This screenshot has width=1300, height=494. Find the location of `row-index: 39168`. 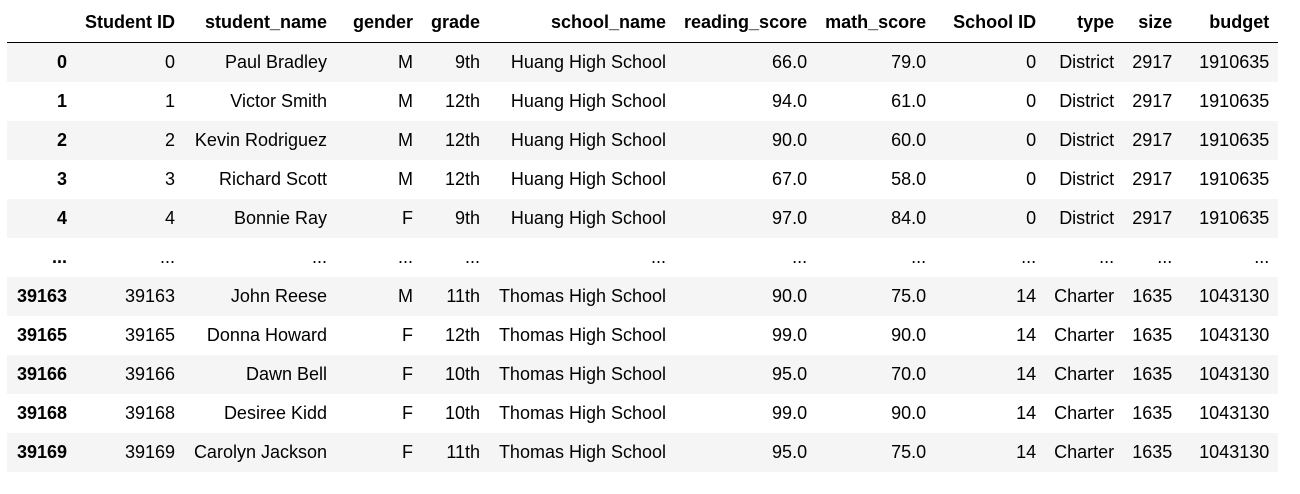

row-index: 39168 is located at coordinates (41, 412).